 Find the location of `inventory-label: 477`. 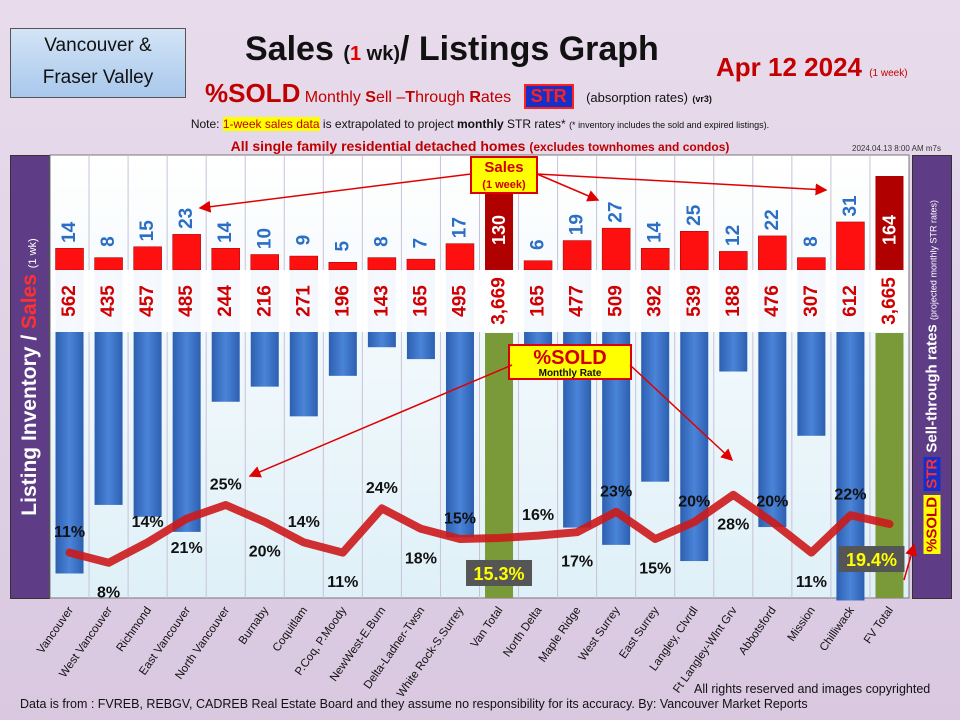

inventory-label: 477 is located at coordinates (577, 301).